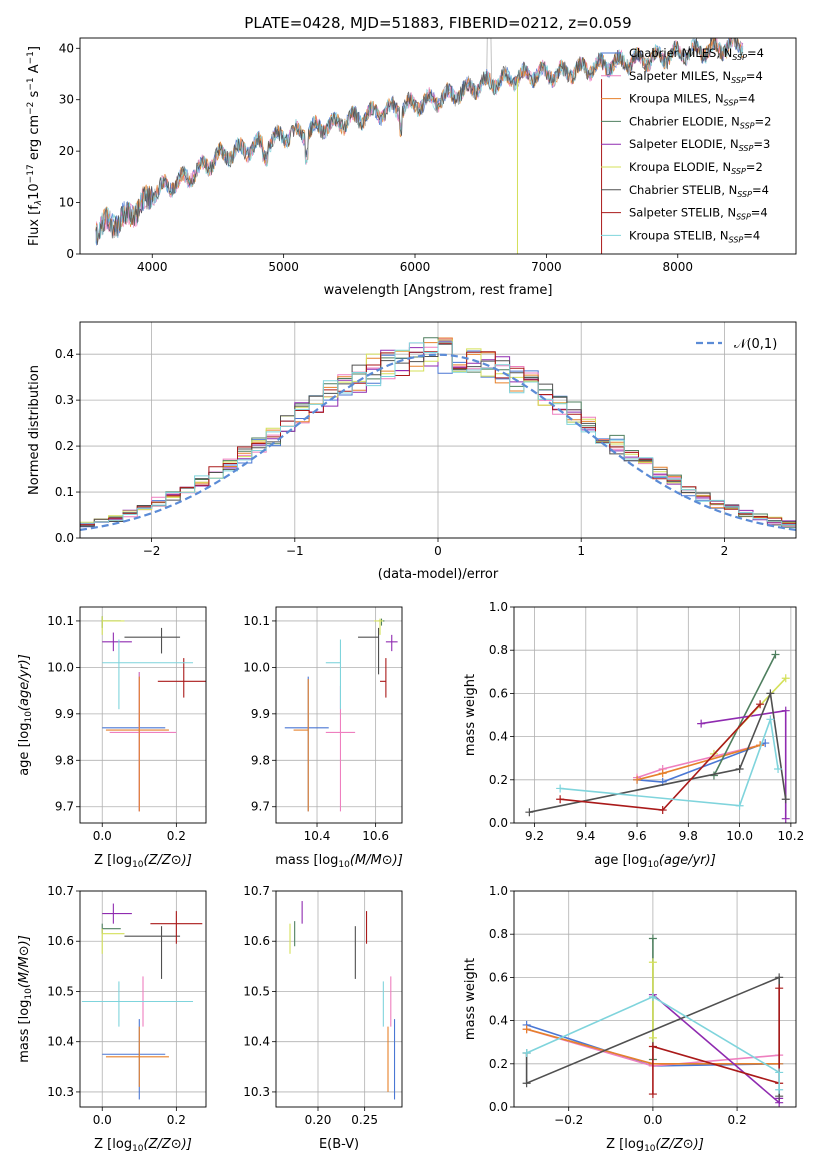  What do you see at coordinates (66, 203) in the screenshot?
I see `y-tick-label: 10` at bounding box center [66, 203].